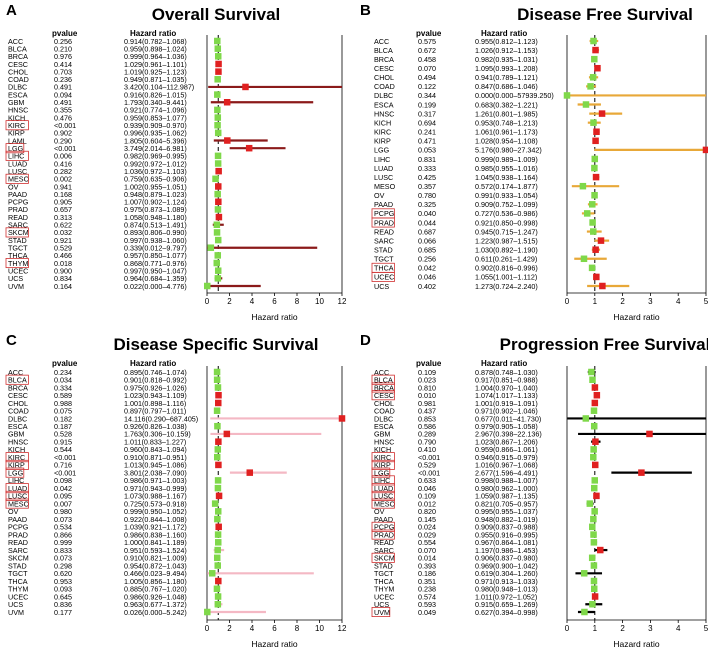  I want to click on hazard-ratio-text: 0.948(0.882–1.019), so click(506, 519).